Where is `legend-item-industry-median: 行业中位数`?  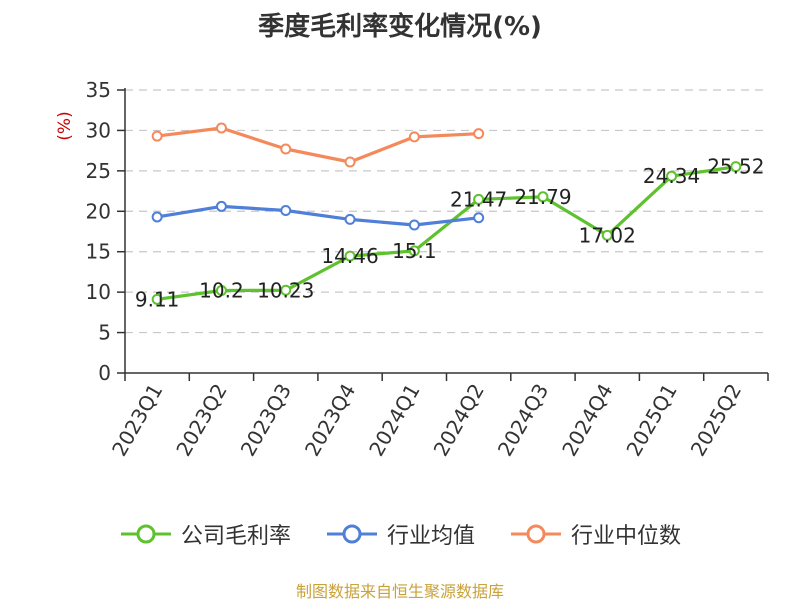
legend-item-industry-median: 行业中位数 is located at coordinates (595, 534).